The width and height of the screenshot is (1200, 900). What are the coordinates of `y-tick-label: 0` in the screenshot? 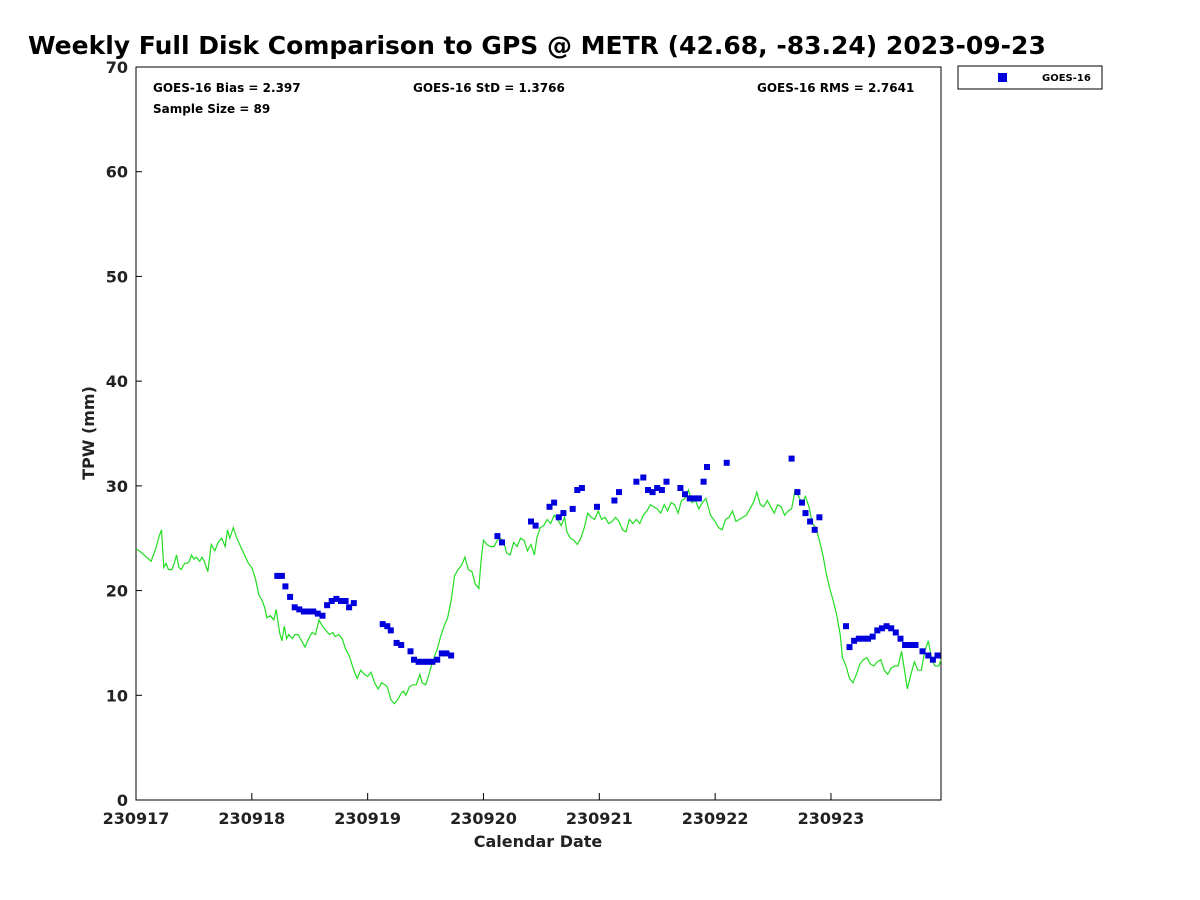 It's located at (122, 800).